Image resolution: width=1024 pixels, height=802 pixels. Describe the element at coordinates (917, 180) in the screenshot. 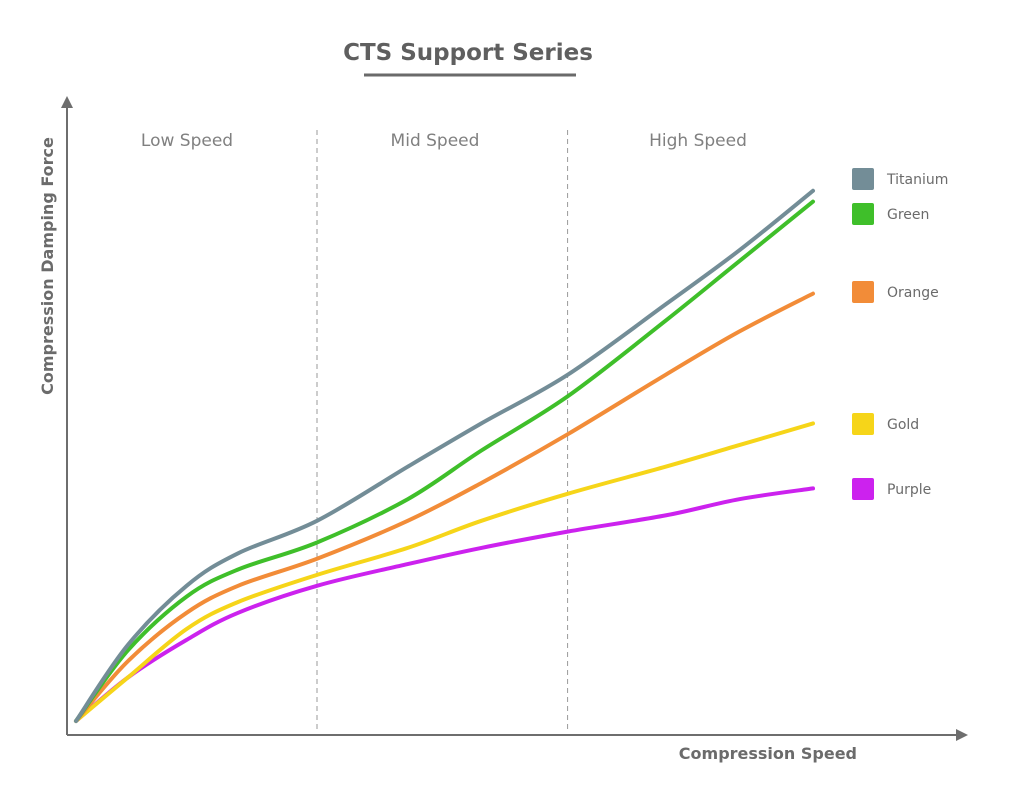

I see `legend-label-titanium: Titanium` at that location.